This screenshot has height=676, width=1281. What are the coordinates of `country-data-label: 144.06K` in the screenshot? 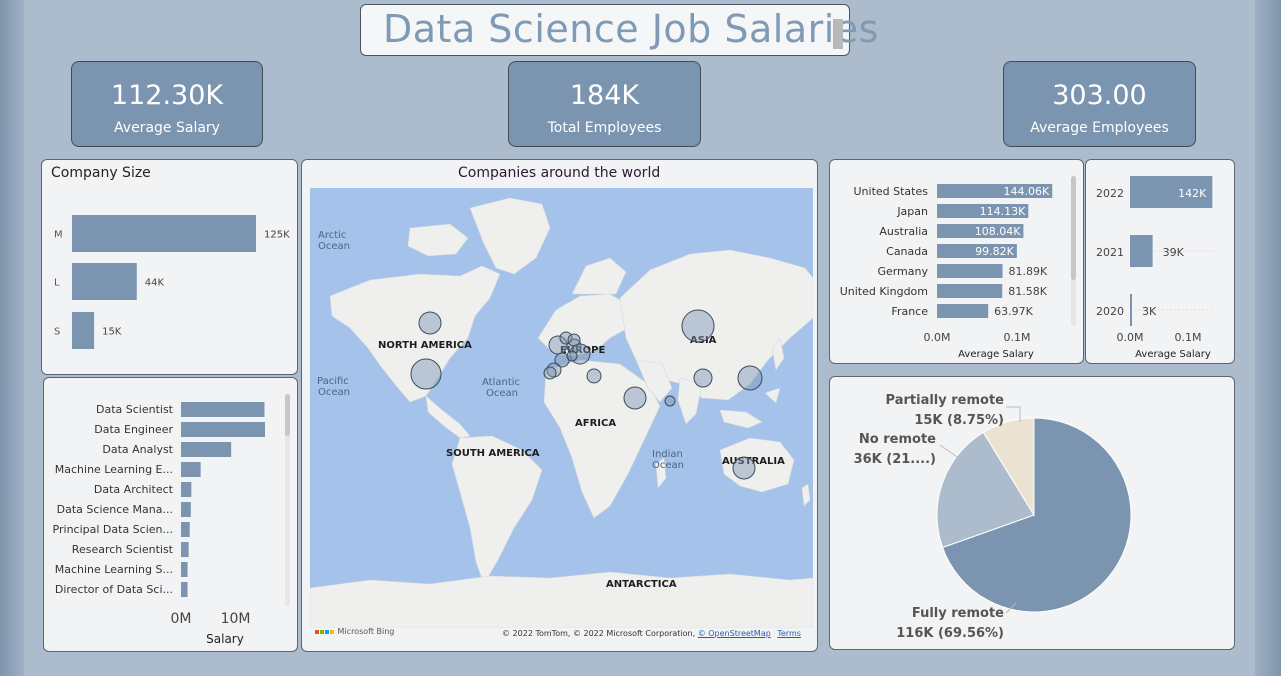 It's located at (1027, 191).